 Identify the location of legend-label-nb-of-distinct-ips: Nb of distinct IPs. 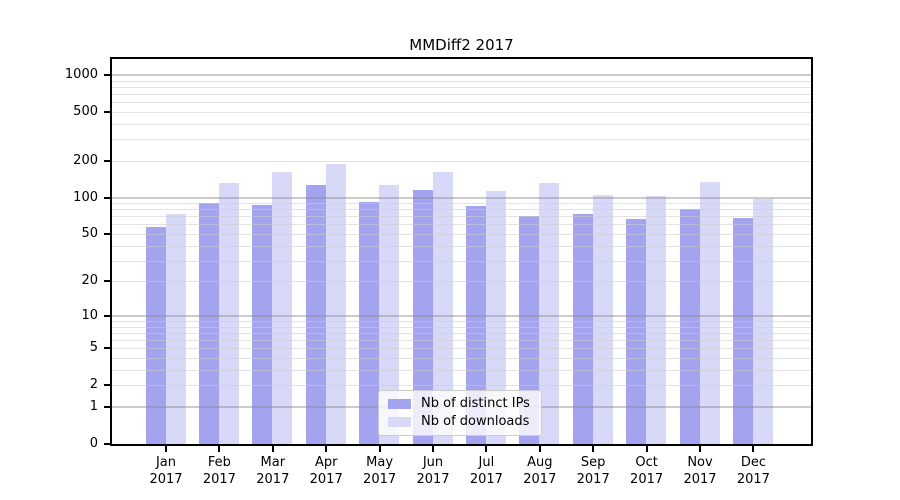
(475, 403).